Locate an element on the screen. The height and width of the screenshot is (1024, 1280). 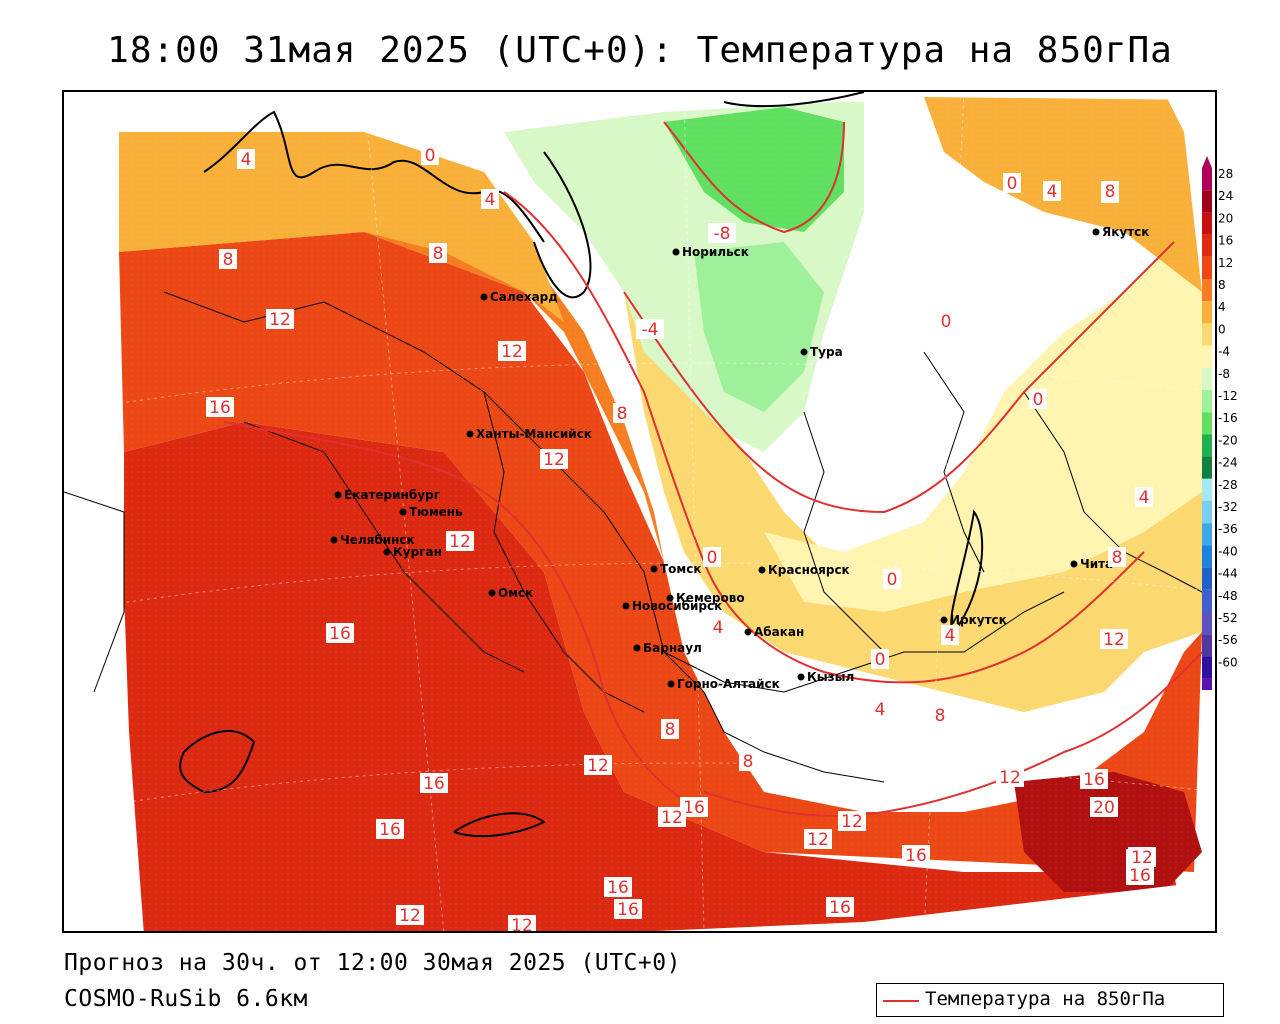
city-marker: Красноярск is located at coordinates (804, 570).